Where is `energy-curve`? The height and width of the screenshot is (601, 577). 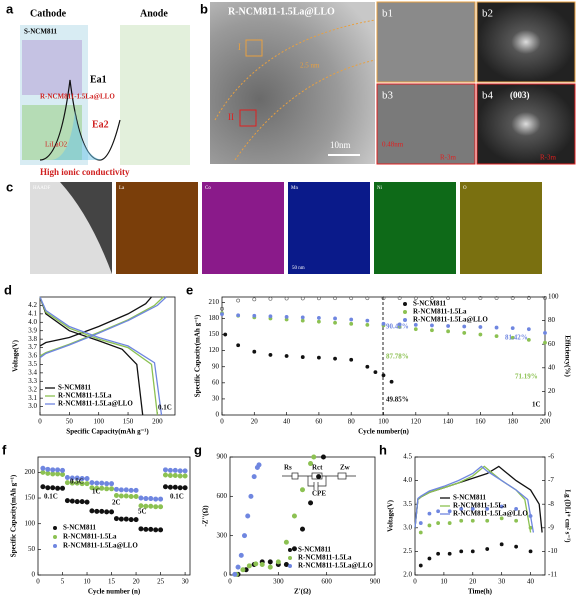 energy-curve is located at coordinates (77, 135).